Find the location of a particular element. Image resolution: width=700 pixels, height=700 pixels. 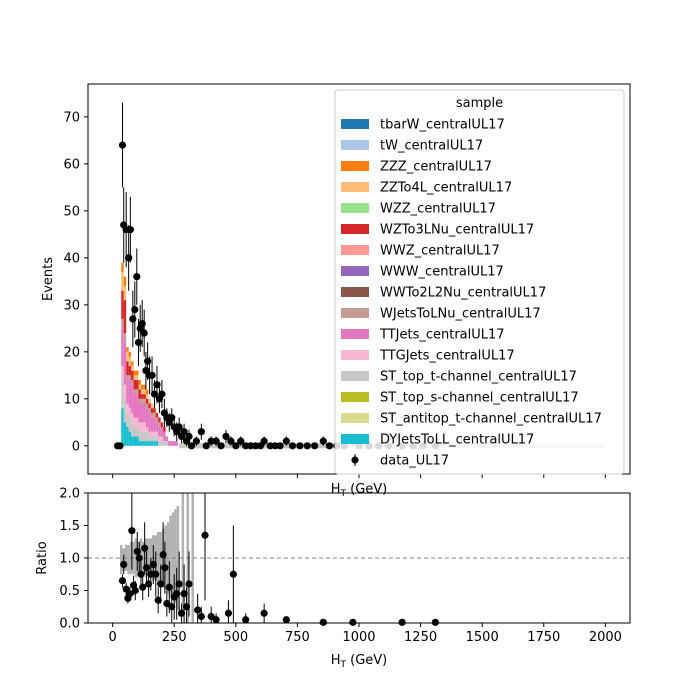

x-tick-label: 1000 is located at coordinates (358, 637).